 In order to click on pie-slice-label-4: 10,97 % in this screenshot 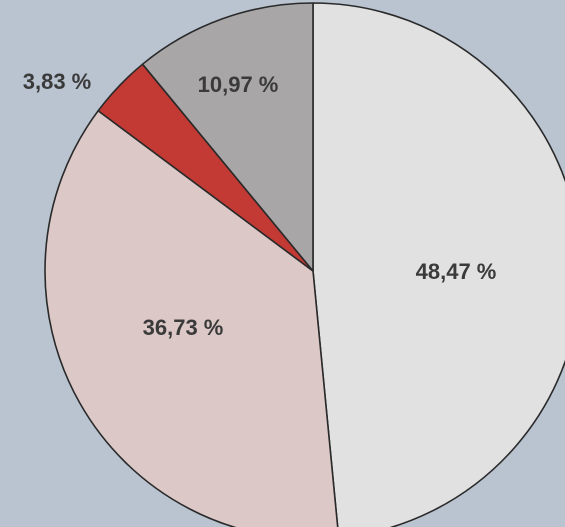, I will do `click(238, 84)`.